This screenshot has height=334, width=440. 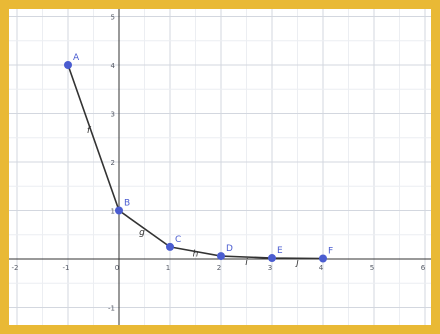 What do you see at coordinates (196, 255) in the screenshot?
I see `segment-label-h: h` at bounding box center [196, 255].